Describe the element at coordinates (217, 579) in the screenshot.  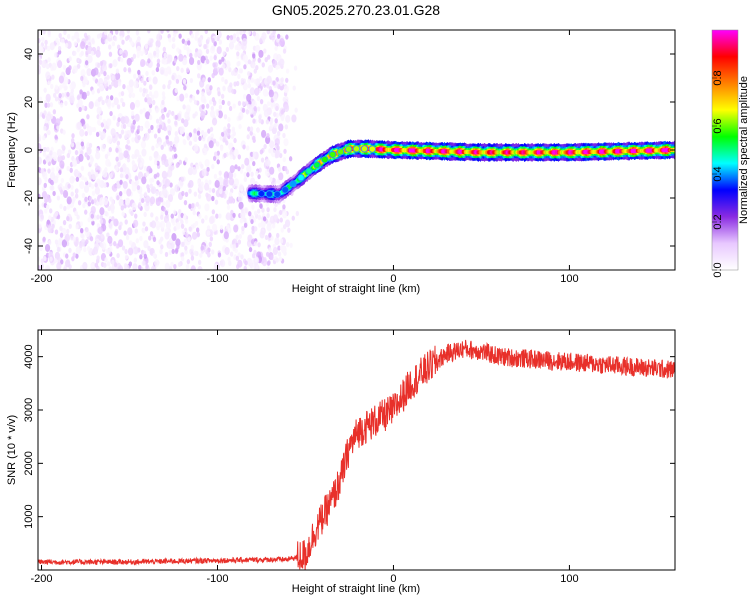
I see `x-tick-label: -100` at that location.